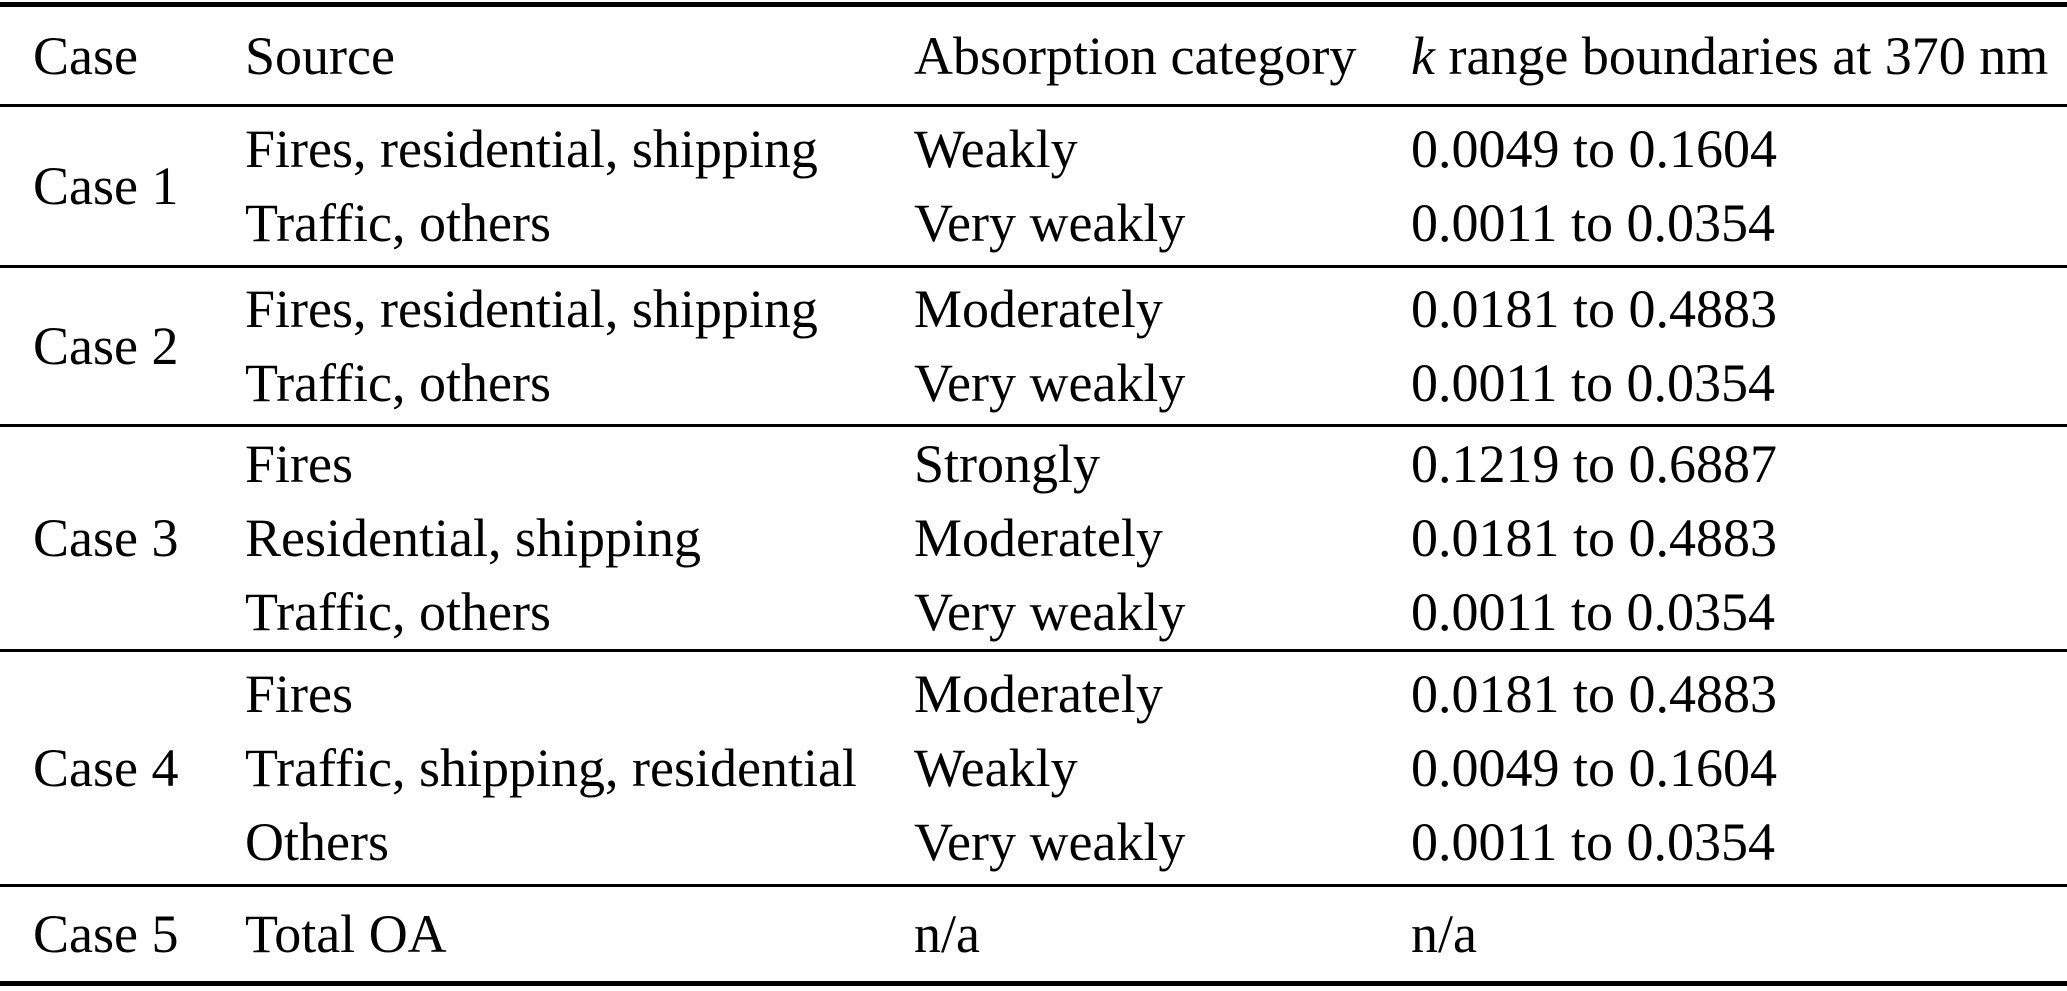 This screenshot has height=991, width=2067. What do you see at coordinates (1135, 55) in the screenshot?
I see `header-absorption-category: Absorption category` at bounding box center [1135, 55].